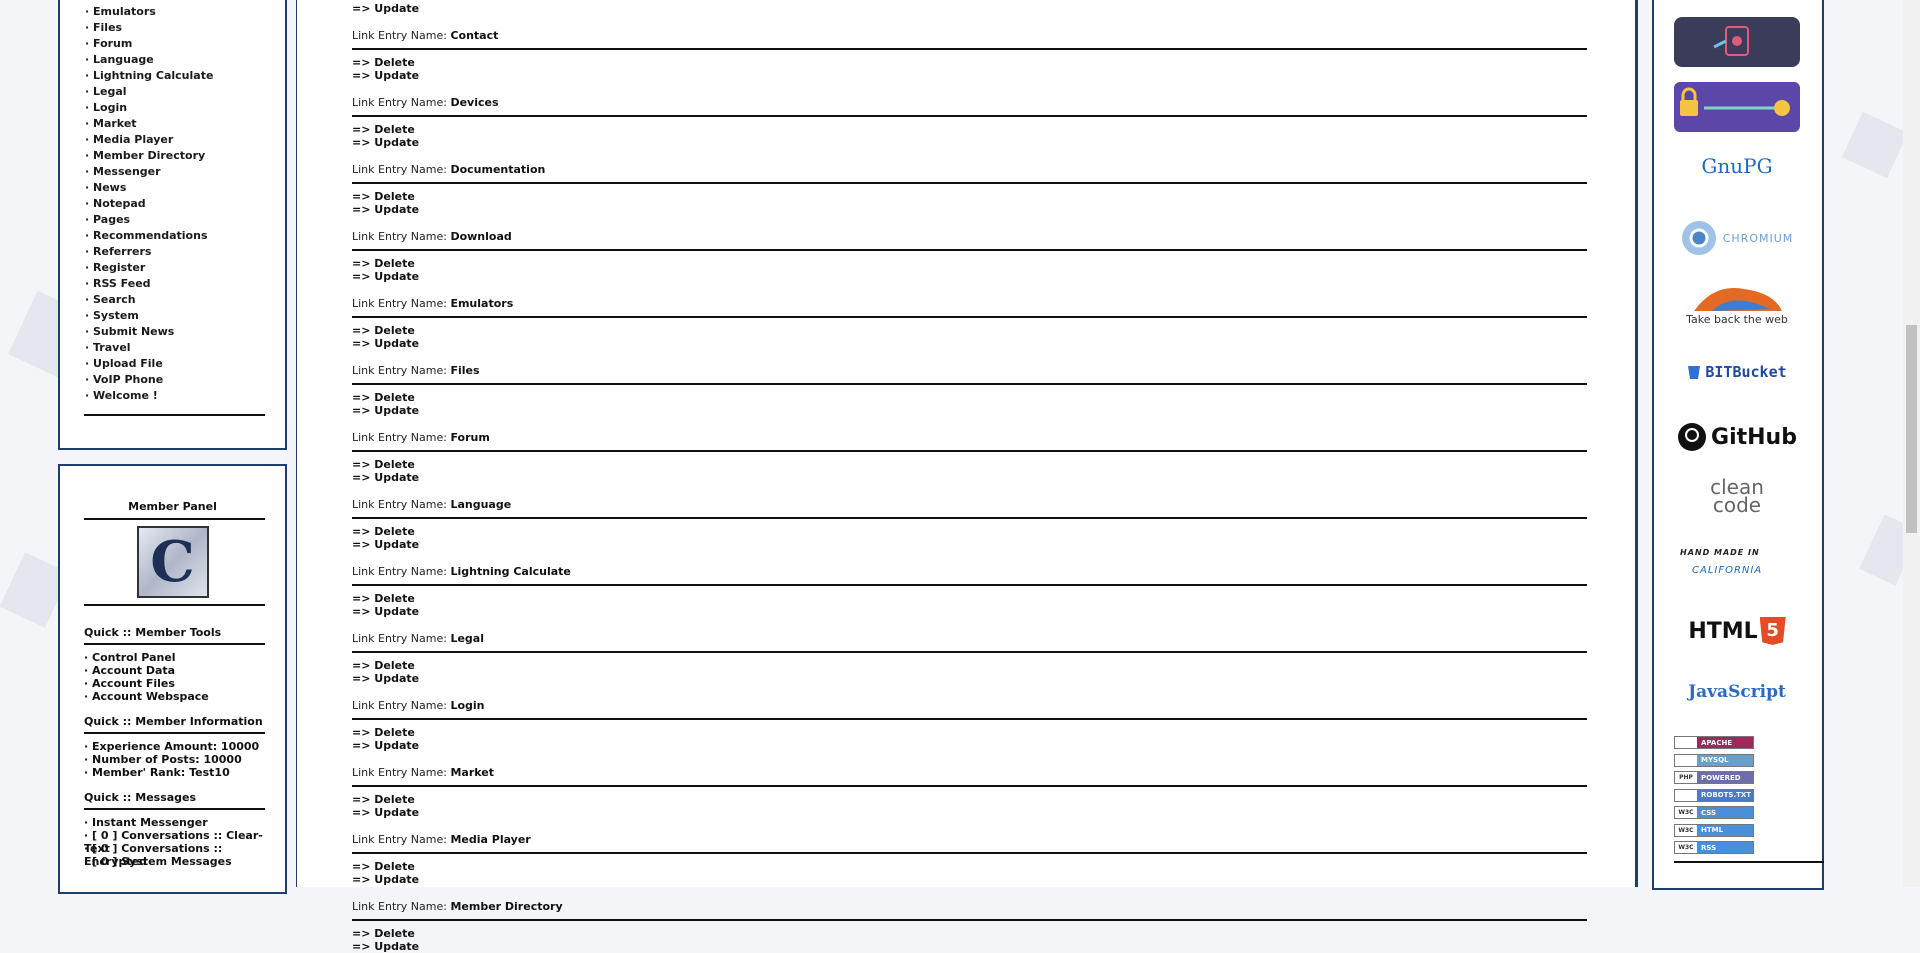 The width and height of the screenshot is (1920, 953). What do you see at coordinates (145, 155) in the screenshot?
I see `nav-link: · Member Directory` at bounding box center [145, 155].